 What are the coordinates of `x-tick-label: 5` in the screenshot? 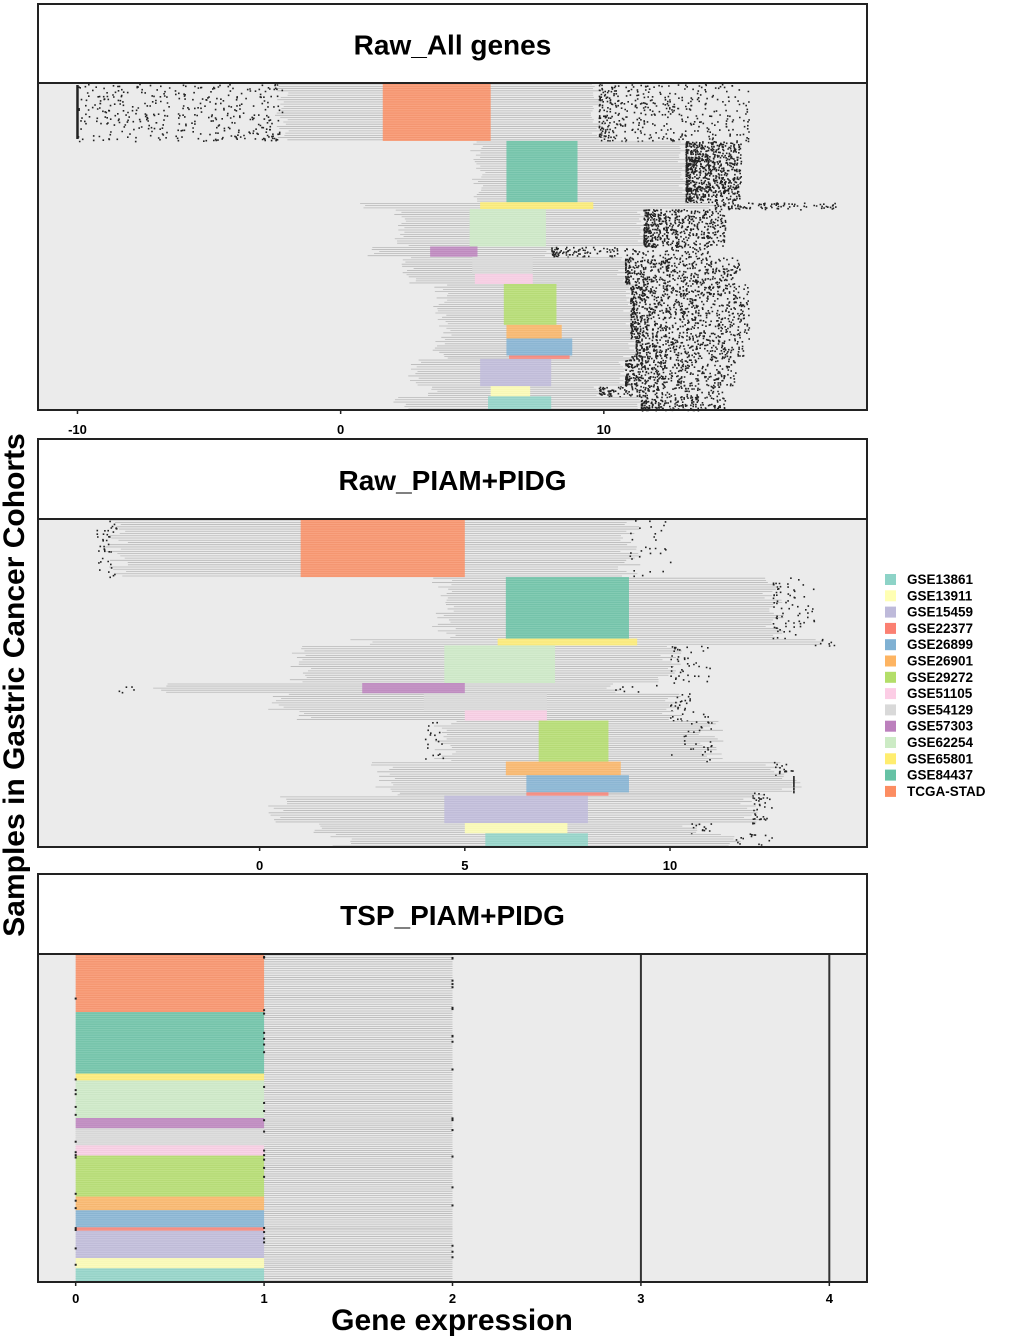 It's located at (464, 865).